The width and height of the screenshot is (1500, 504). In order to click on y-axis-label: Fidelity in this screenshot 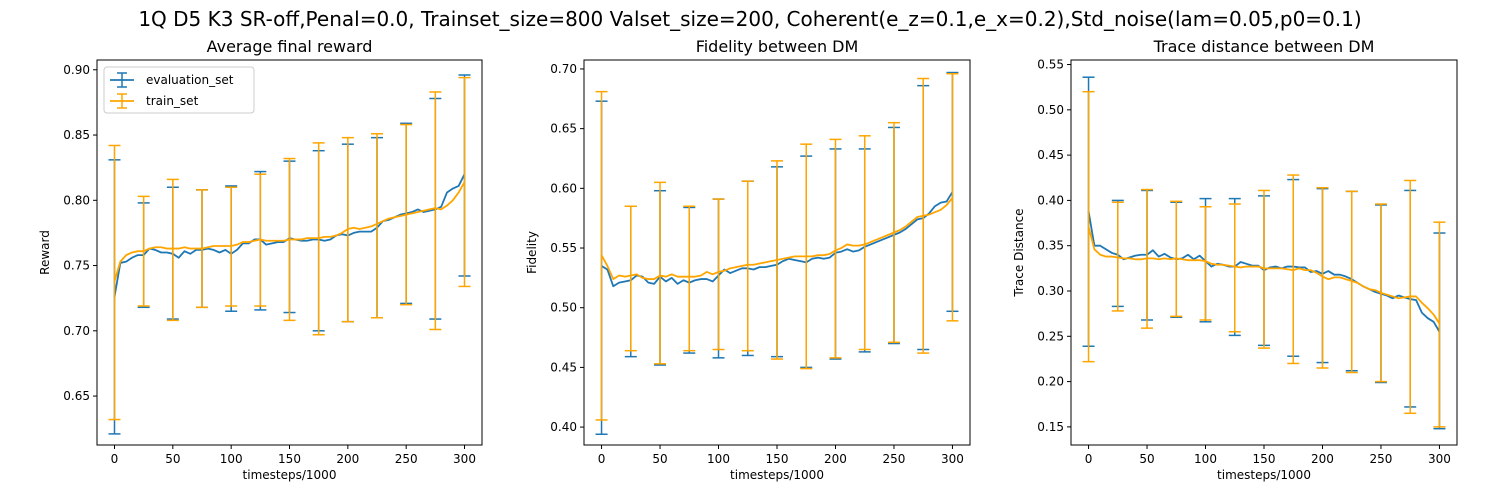, I will do `click(532, 252)`.